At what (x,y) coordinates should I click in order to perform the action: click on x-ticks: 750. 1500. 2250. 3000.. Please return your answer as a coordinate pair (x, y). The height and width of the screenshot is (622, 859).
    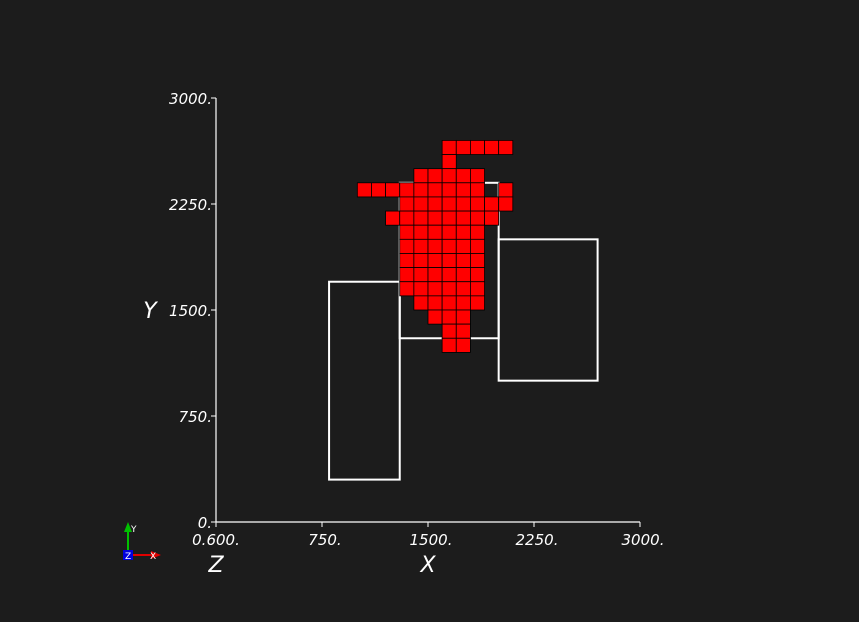
    Looking at the image, I should click on (440, 535).